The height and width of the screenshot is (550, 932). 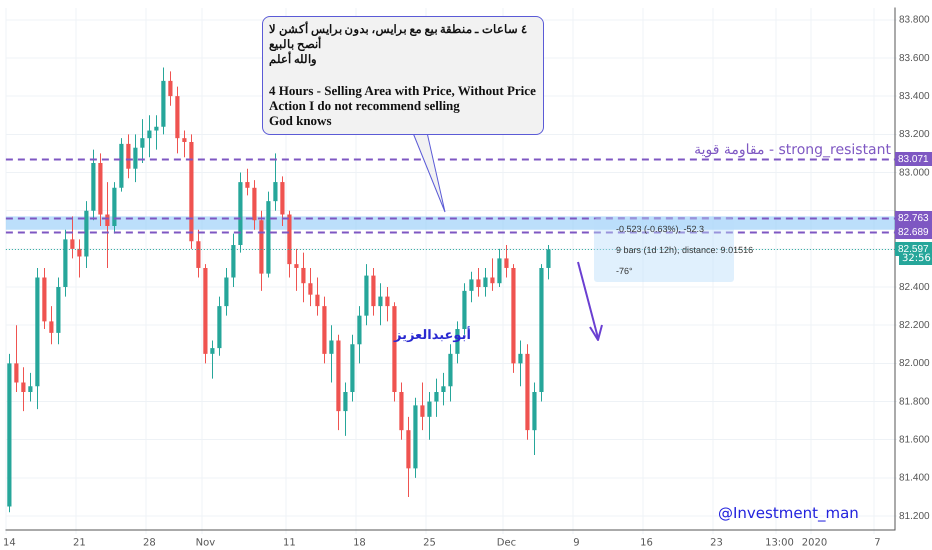 I want to click on text: 32:56, so click(x=915, y=258).